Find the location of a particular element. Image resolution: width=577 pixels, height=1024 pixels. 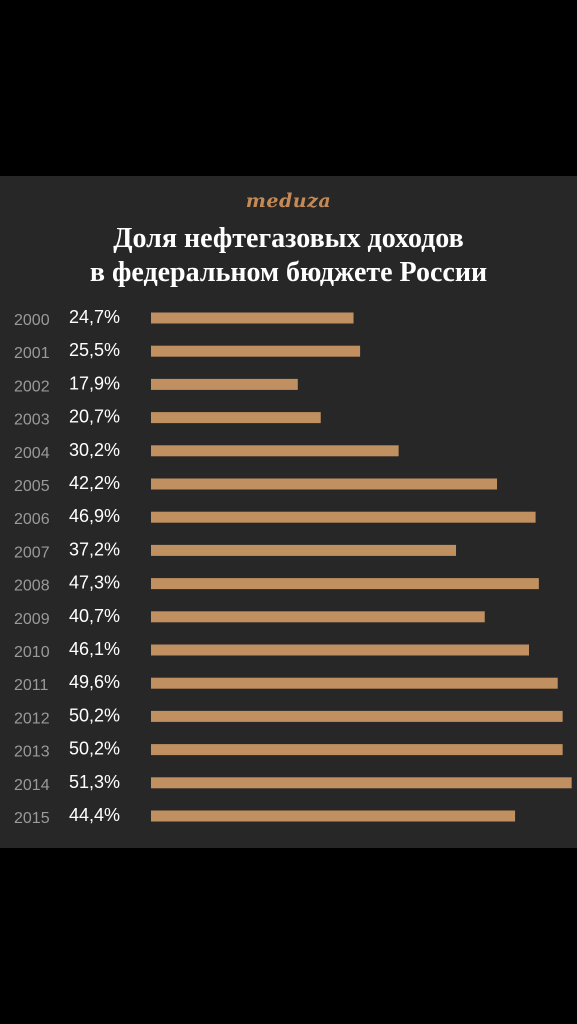

year-label: 2006 is located at coordinates (32, 519).